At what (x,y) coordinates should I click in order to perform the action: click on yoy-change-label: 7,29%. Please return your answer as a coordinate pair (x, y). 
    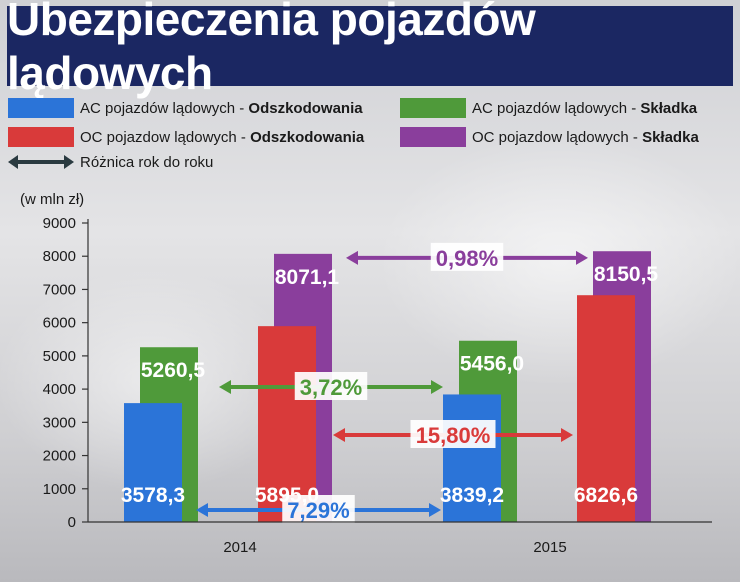
    Looking at the image, I should click on (318, 510).